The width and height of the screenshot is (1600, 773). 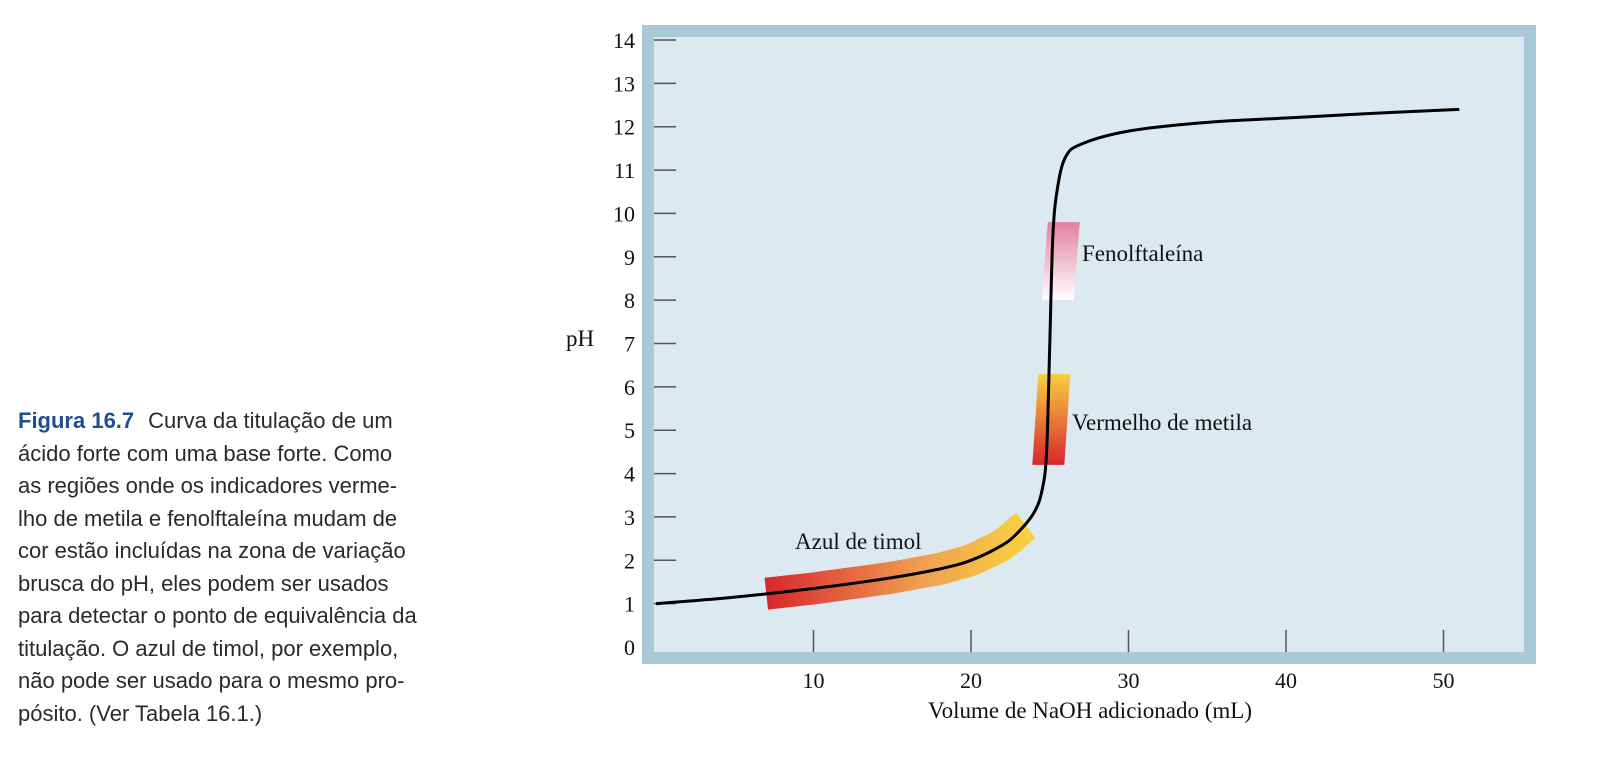 What do you see at coordinates (580, 338) in the screenshot?
I see `y-axis-label: pH` at bounding box center [580, 338].